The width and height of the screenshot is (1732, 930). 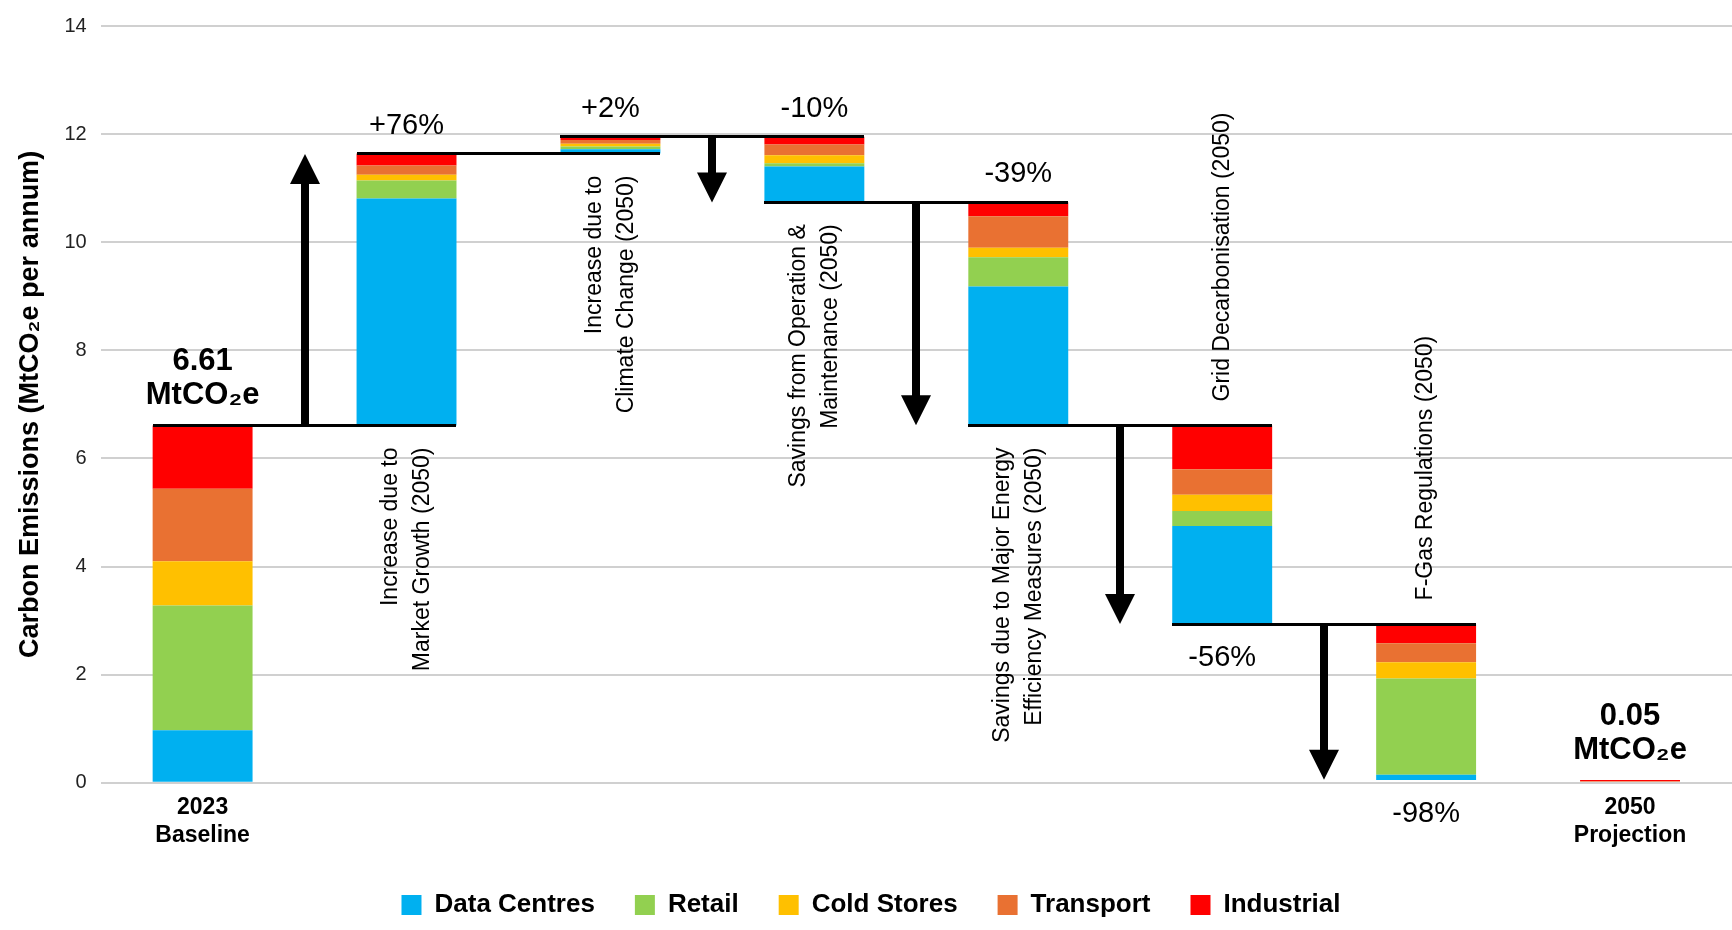 I want to click on y-tick-label: 0, so click(x=81, y=781).